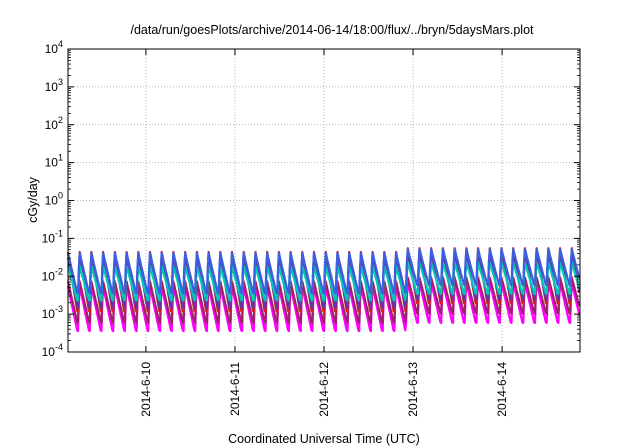 This screenshot has width=640, height=448. I want to click on y-tick-label: 10⁻², so click(52, 274).